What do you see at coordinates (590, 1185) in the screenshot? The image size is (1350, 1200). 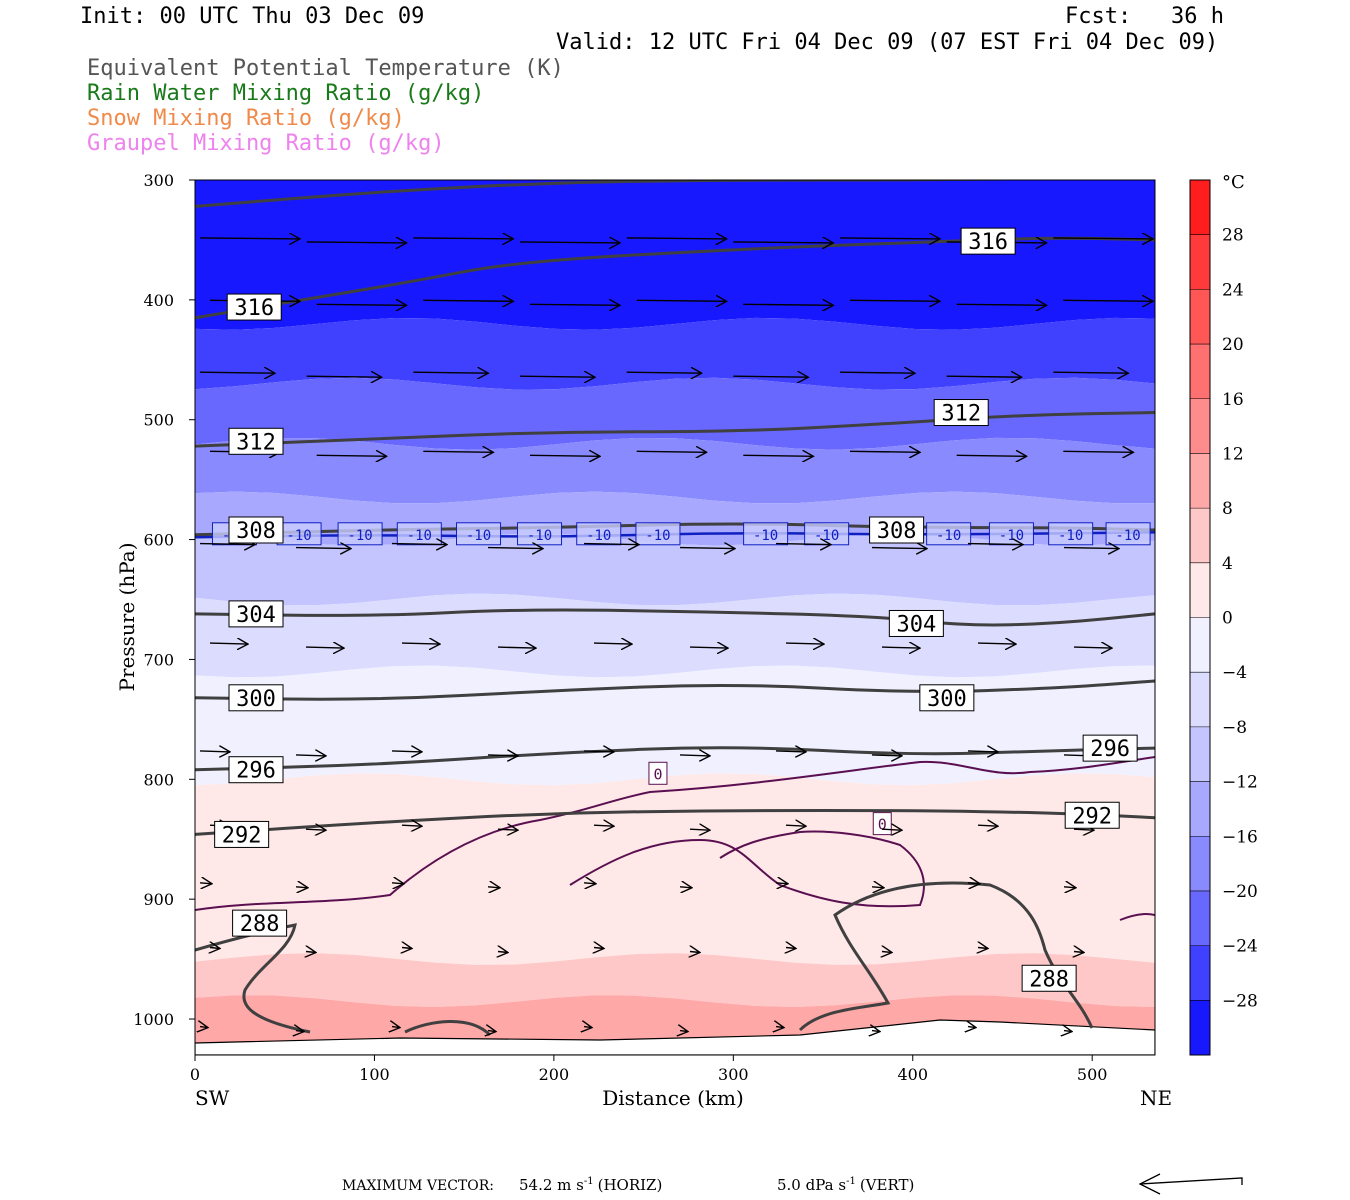 I see `horiz-vector-value: 54.2 m s-1 (HORIZ)` at bounding box center [590, 1185].